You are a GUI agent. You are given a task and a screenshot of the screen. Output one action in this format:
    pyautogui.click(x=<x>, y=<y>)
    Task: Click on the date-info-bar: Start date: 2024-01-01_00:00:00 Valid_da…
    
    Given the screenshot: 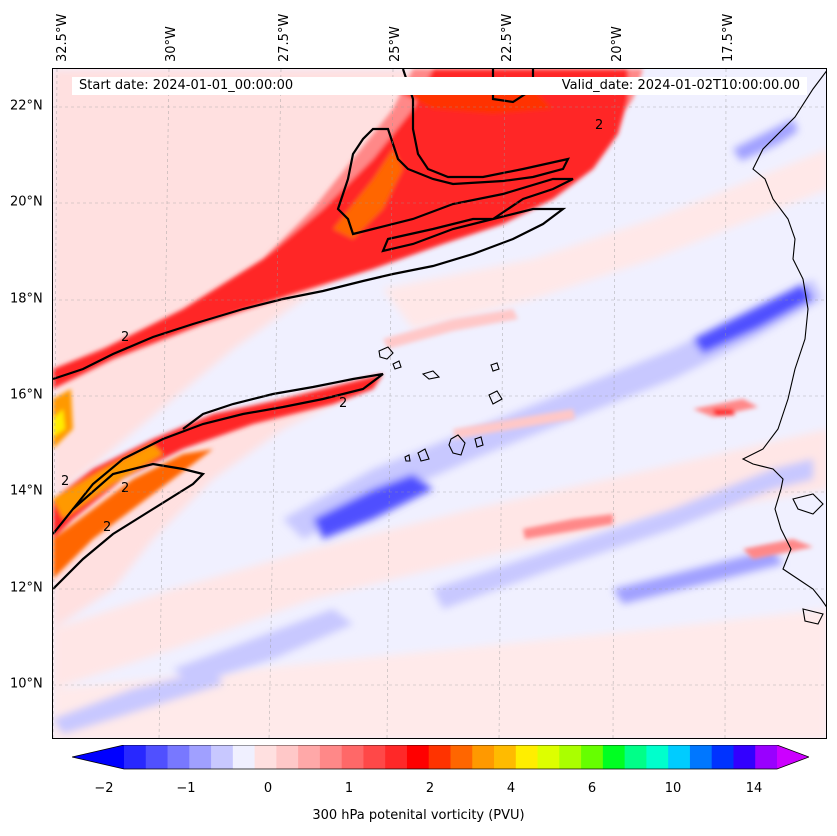 What is the action you would take?
    pyautogui.click(x=439, y=86)
    